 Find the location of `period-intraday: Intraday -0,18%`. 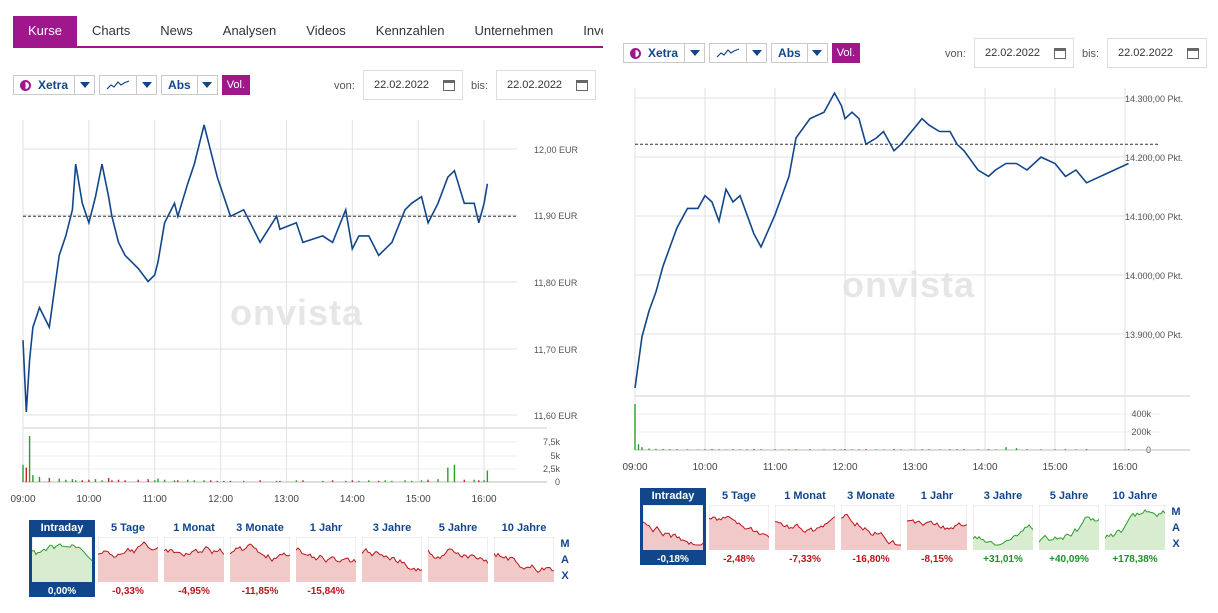

period-intraday: Intraday -0,18% is located at coordinates (673, 526).